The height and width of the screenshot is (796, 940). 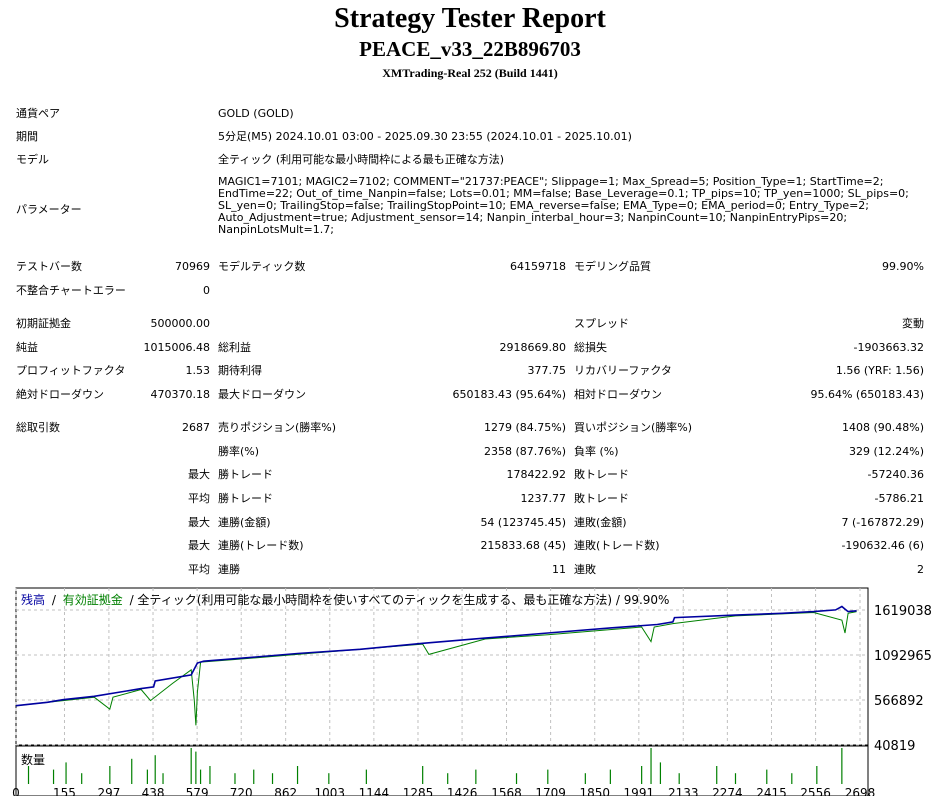 I want to click on x-tick-label: 155, so click(x=64, y=791).